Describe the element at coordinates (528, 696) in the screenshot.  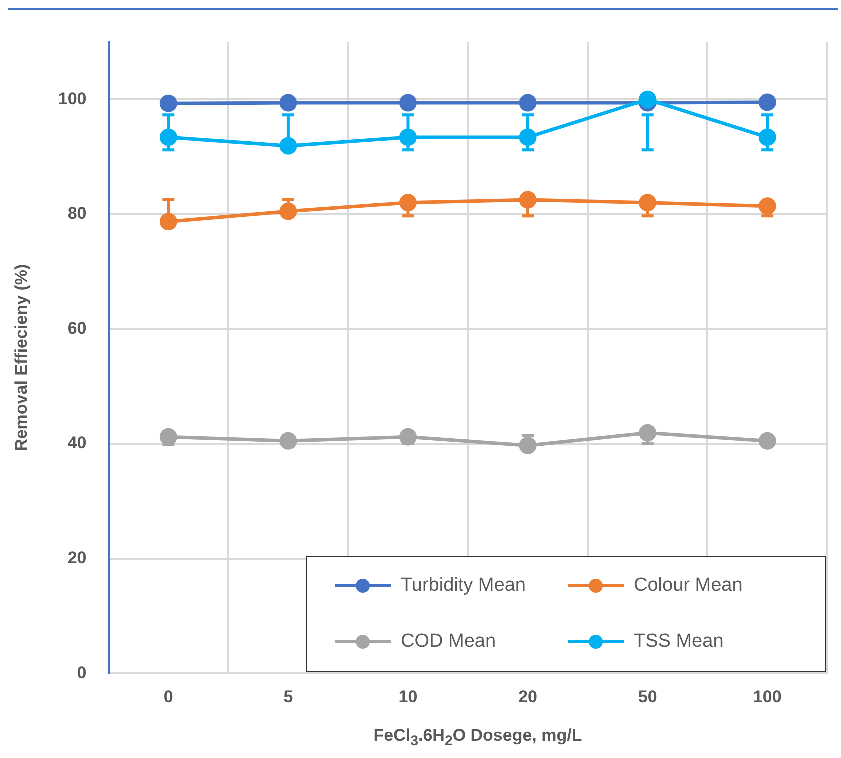
I see `x-tick-label: 20` at that location.